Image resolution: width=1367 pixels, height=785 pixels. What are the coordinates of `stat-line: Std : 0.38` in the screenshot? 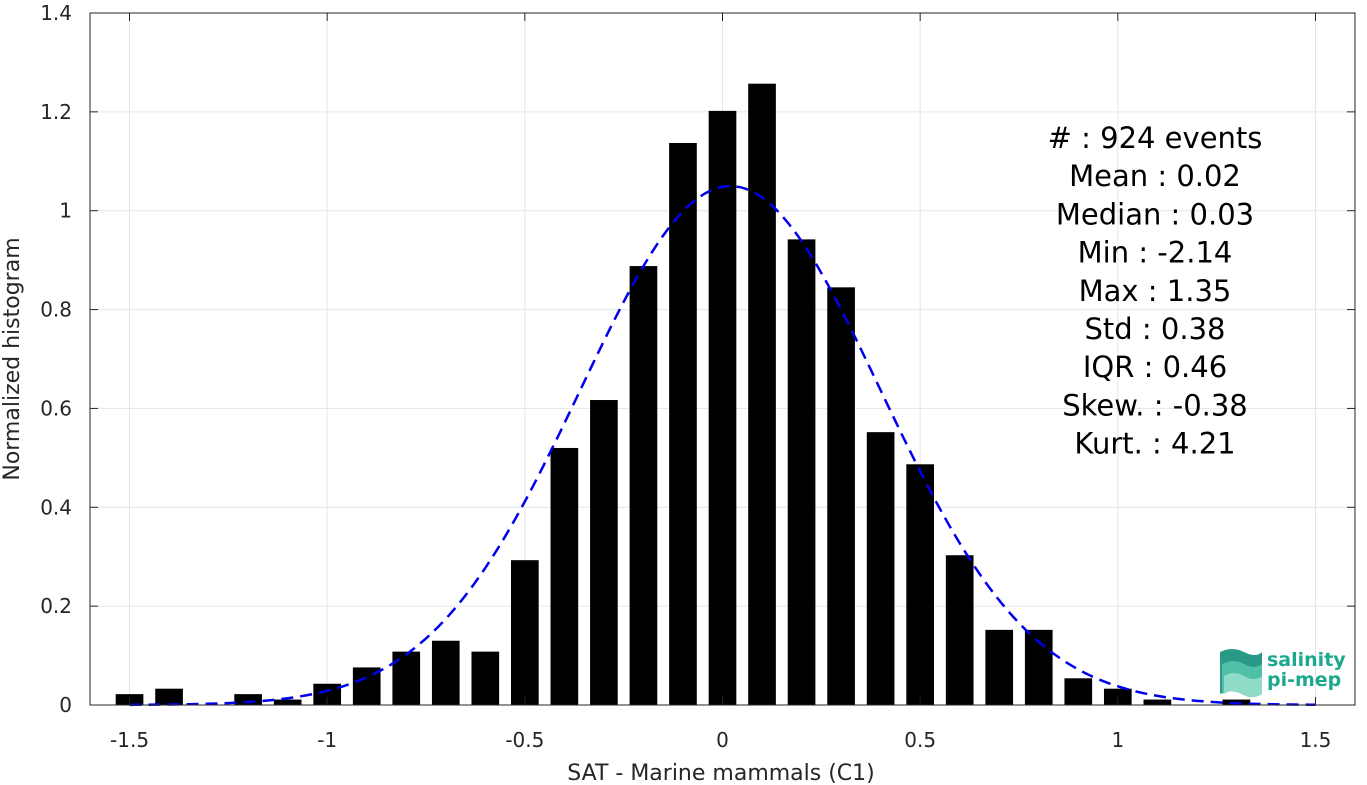 It's located at (1155, 329).